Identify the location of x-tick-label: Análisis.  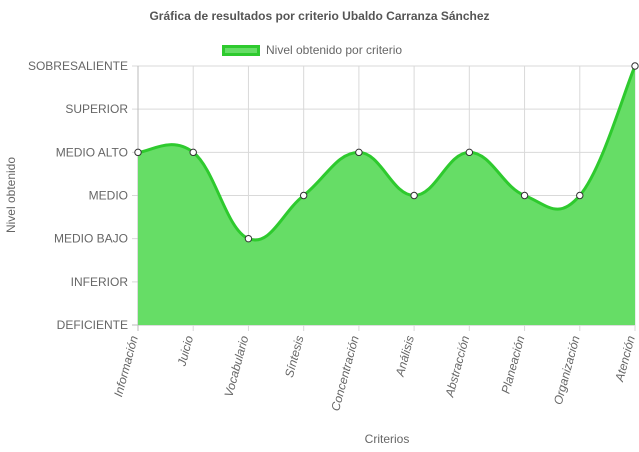
(405, 356).